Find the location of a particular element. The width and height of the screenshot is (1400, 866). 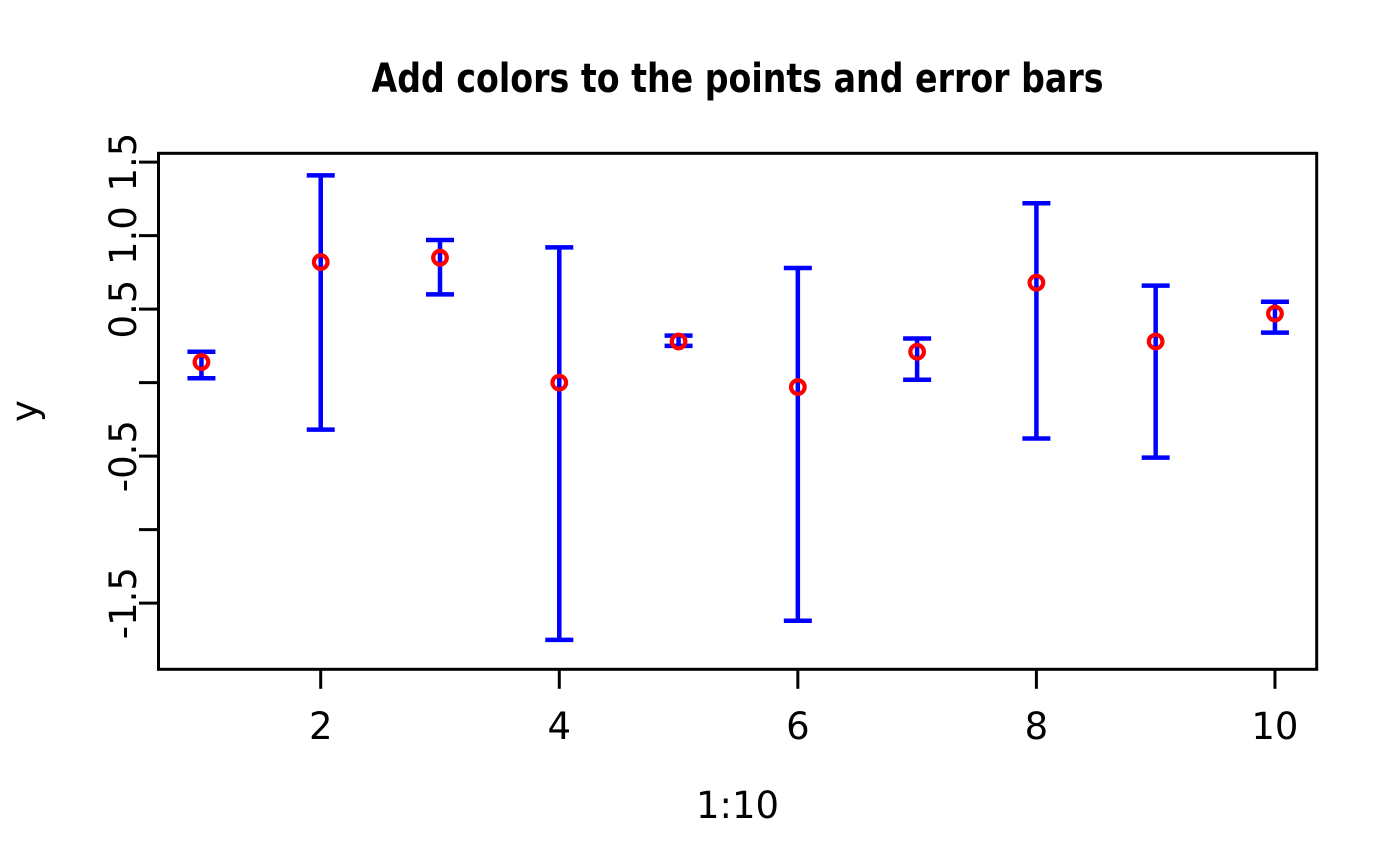

x-tick-label: 8 is located at coordinates (1037, 726).